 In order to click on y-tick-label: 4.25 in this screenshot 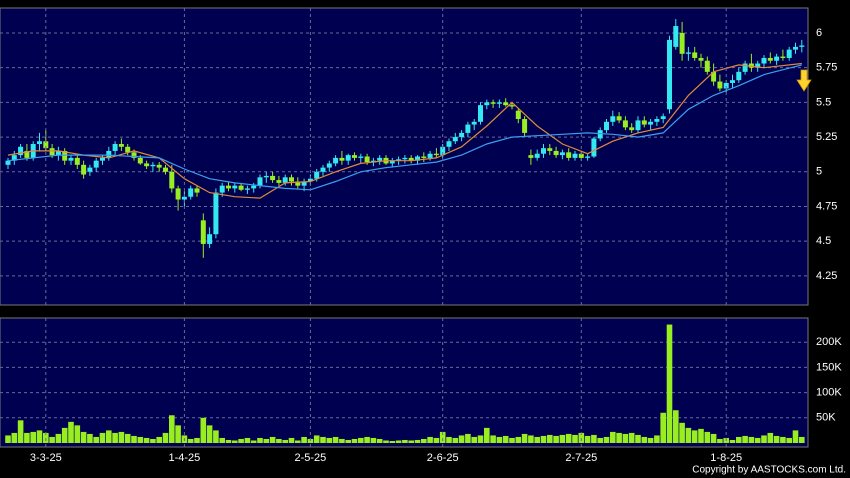, I will do `click(826, 276)`.